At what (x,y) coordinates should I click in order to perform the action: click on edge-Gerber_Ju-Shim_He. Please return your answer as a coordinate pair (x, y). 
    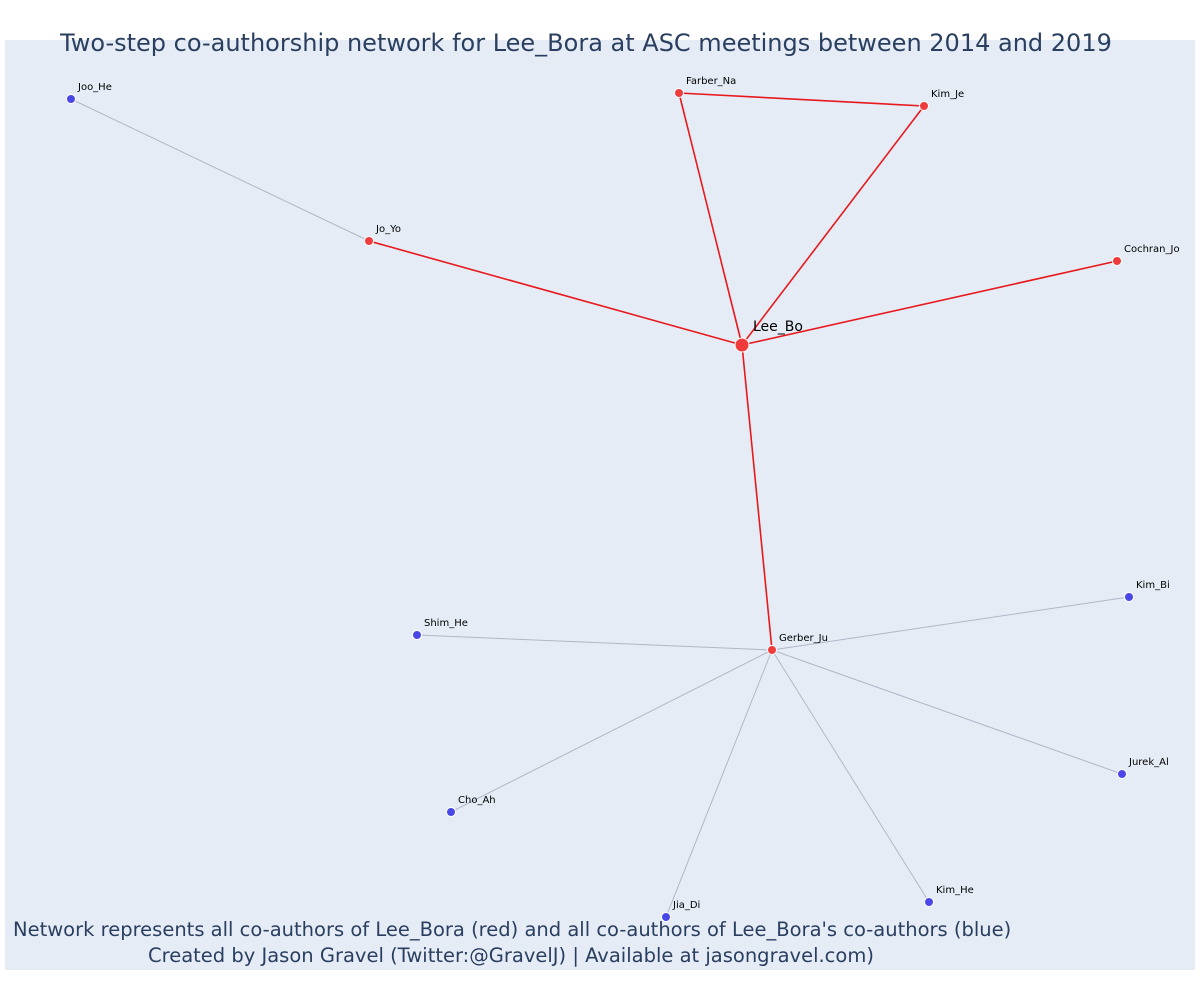
    Looking at the image, I should click on (594, 642).